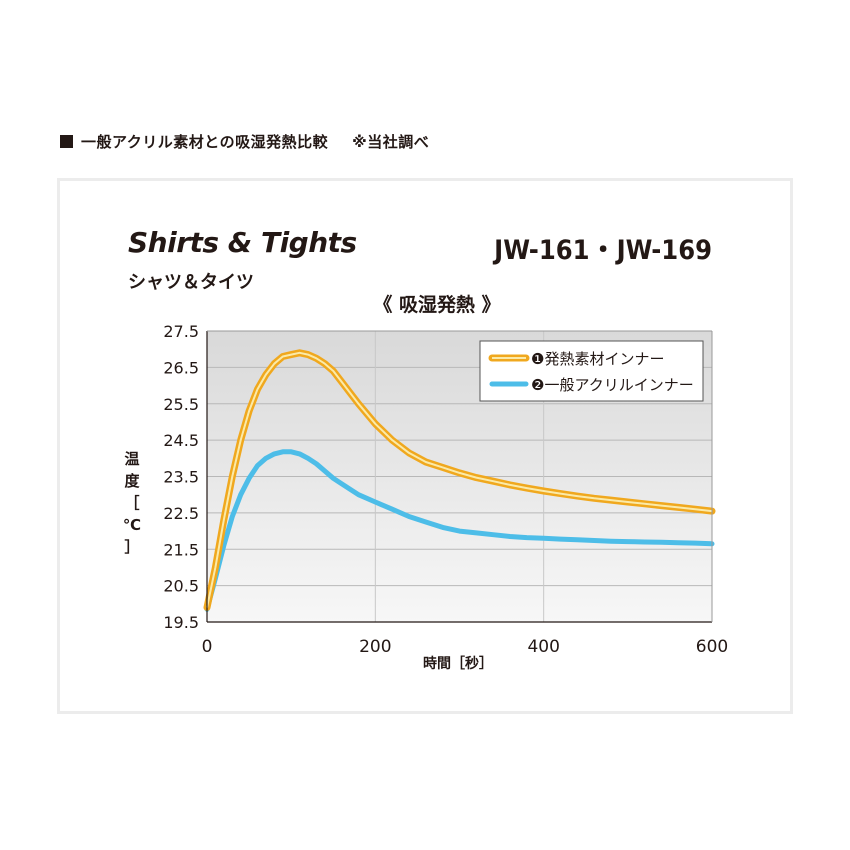 Image resolution: width=850 pixels, height=850 pixels. What do you see at coordinates (459, 530) in the screenshot?
I see `series-line-acrylic` at bounding box center [459, 530].